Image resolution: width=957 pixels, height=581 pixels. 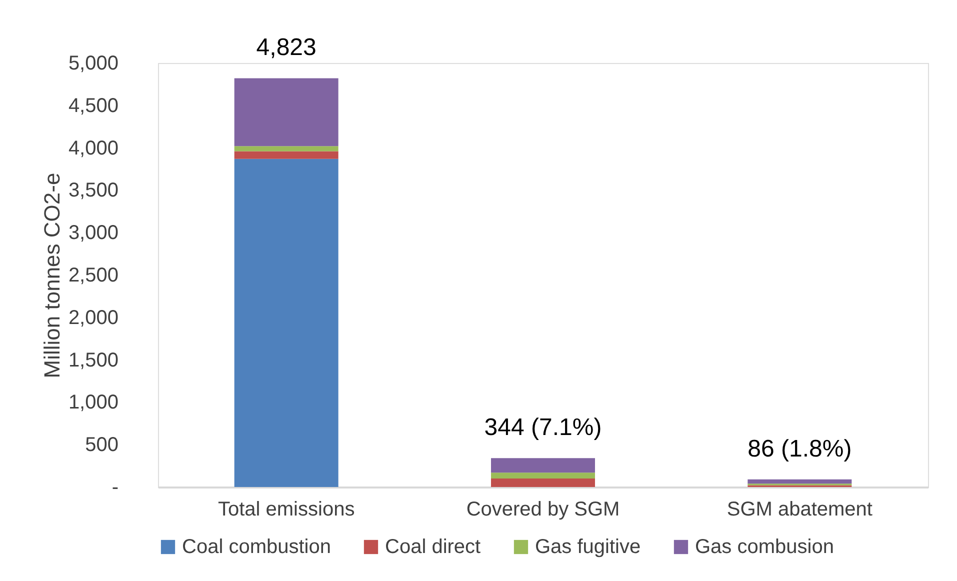 I want to click on y-tick-label: 2,000, so click(x=93, y=317).